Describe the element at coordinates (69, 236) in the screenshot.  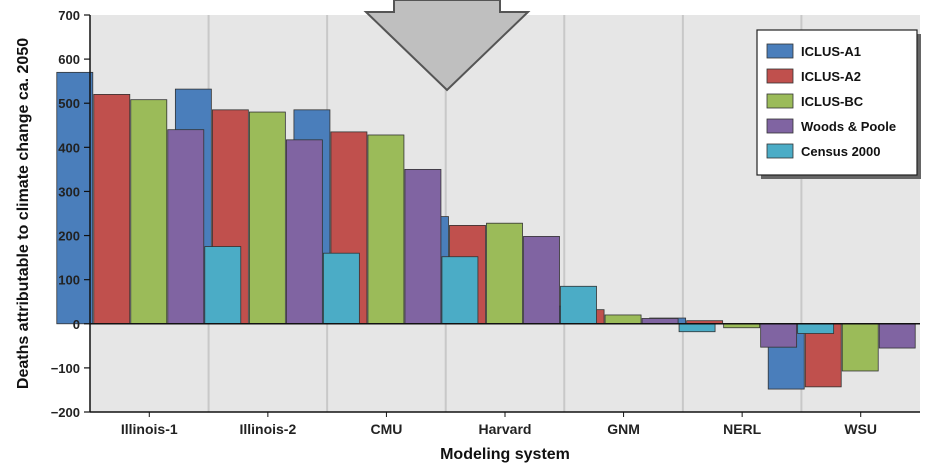
I see `y-tick-label: 200` at that location.